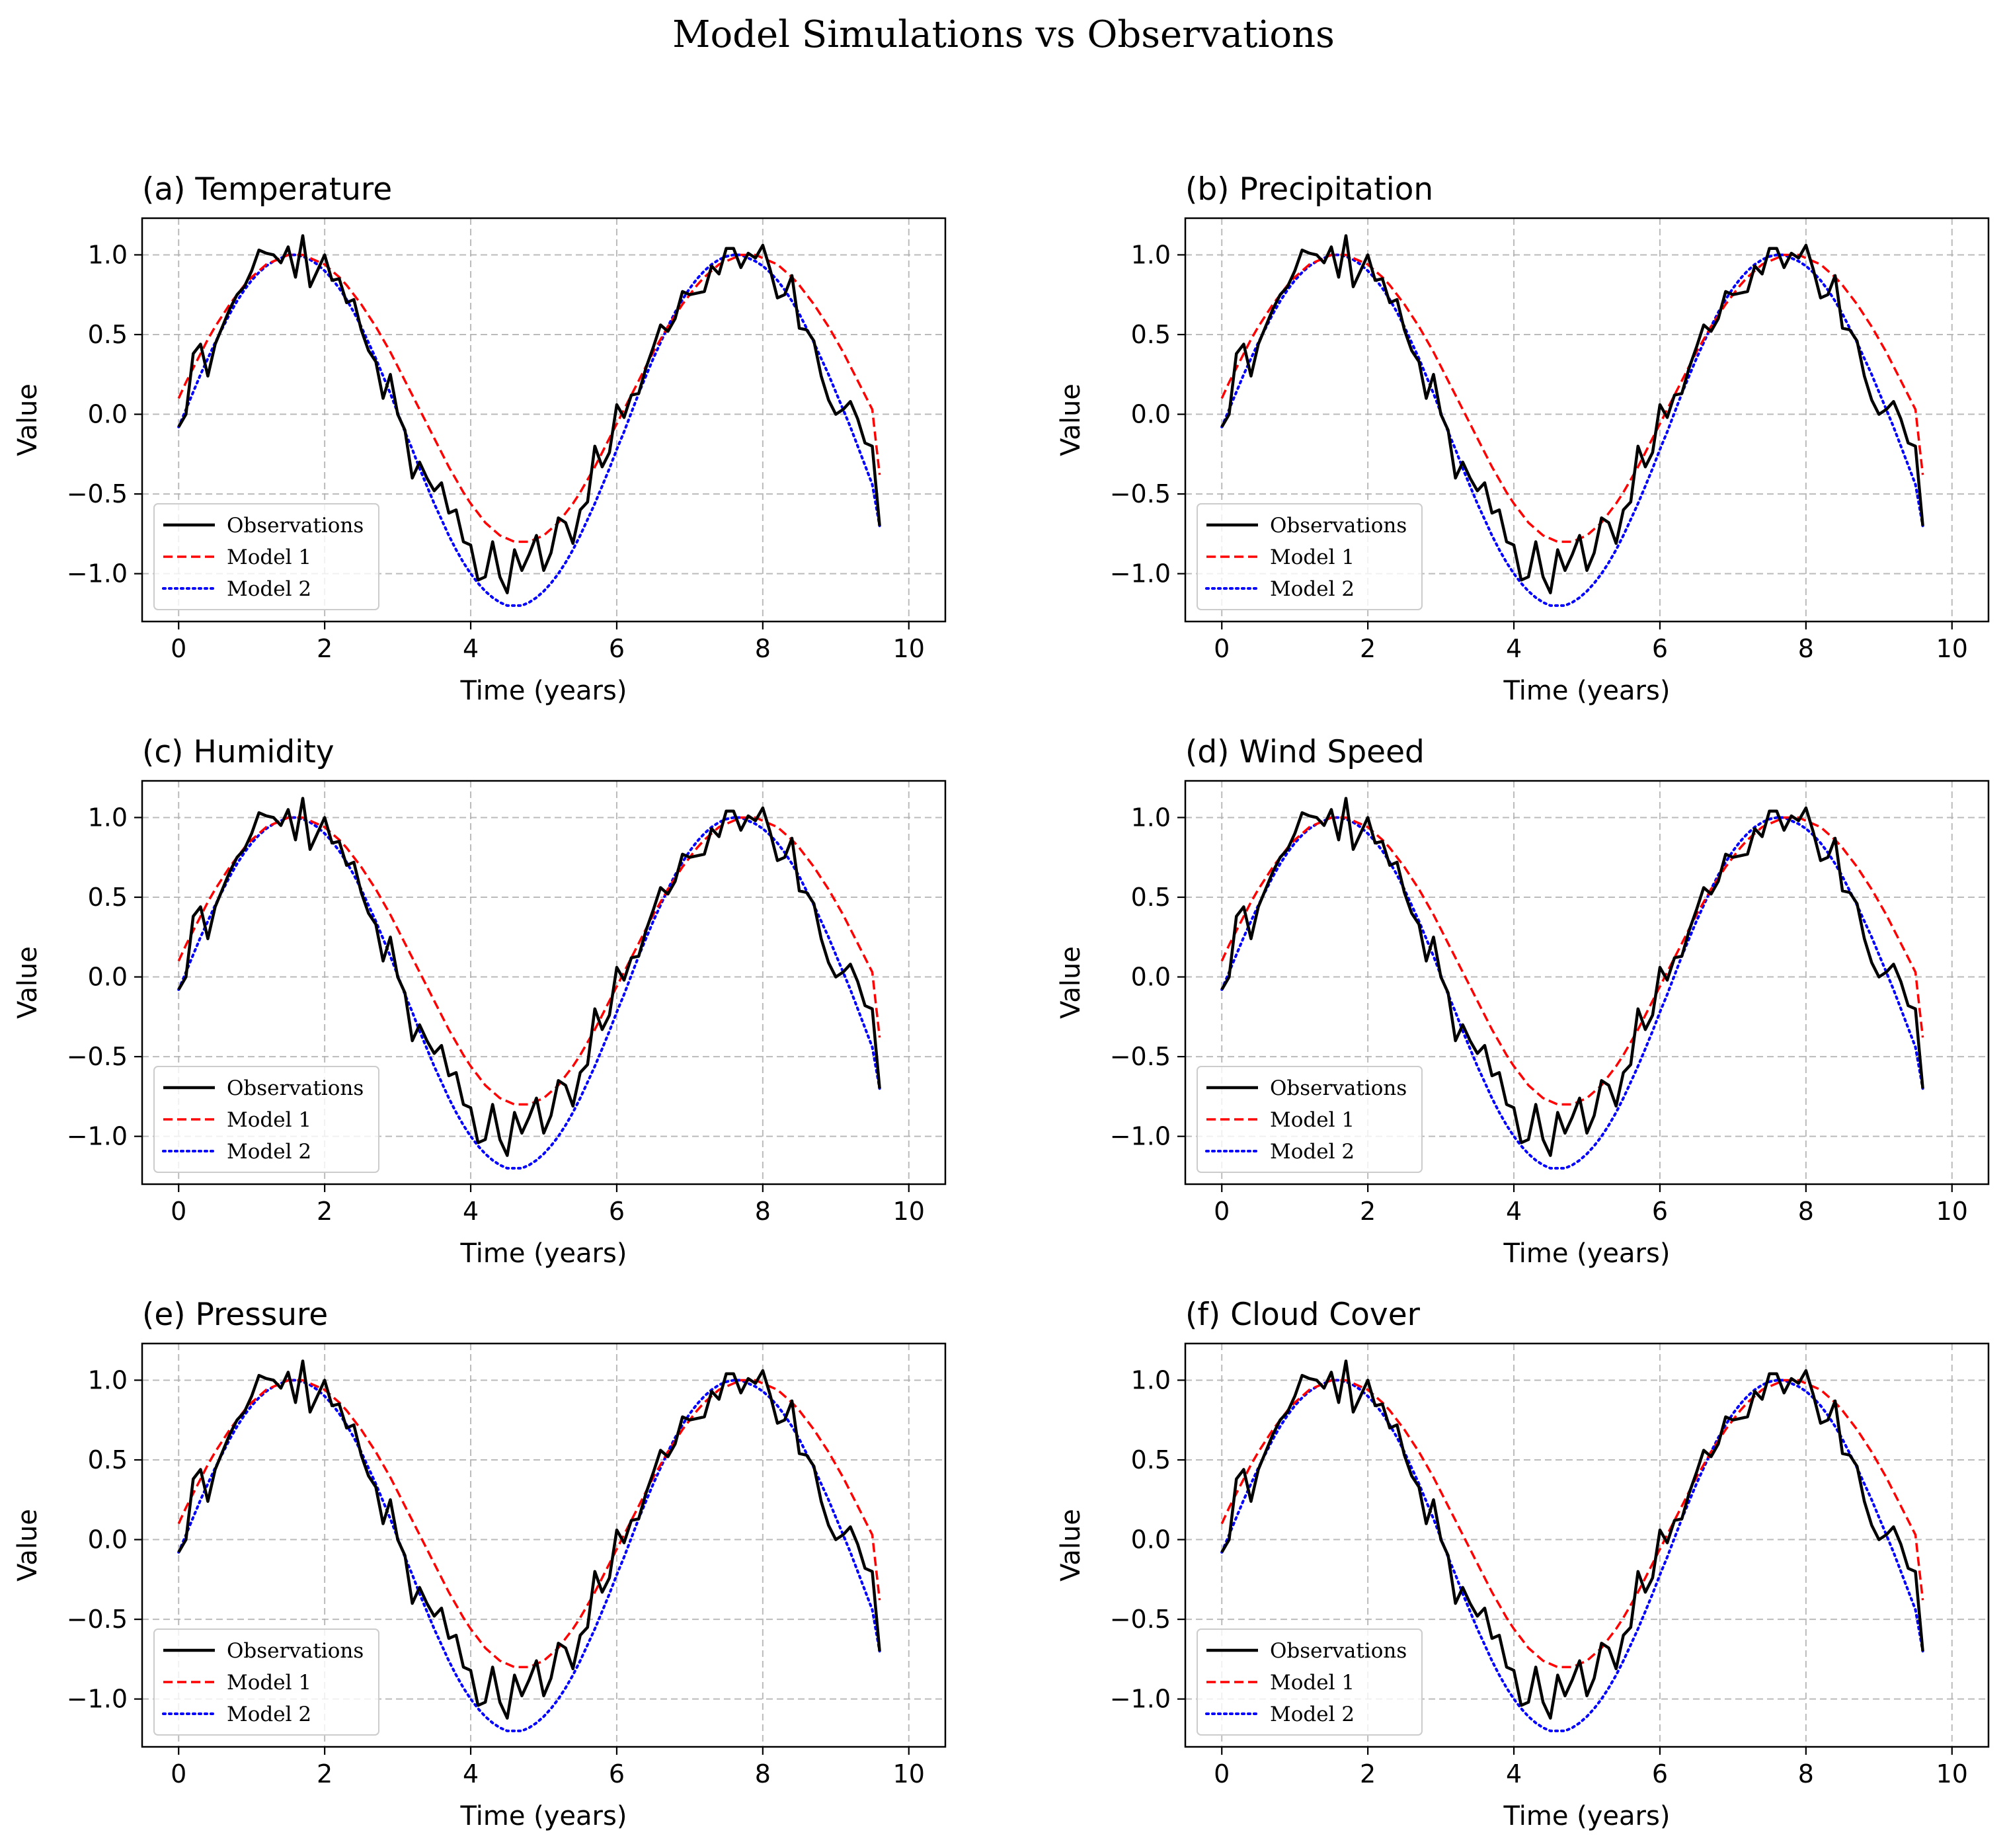  What do you see at coordinates (1303, 1315) in the screenshot?
I see `panel-title: (f) Cloud Cover` at bounding box center [1303, 1315].